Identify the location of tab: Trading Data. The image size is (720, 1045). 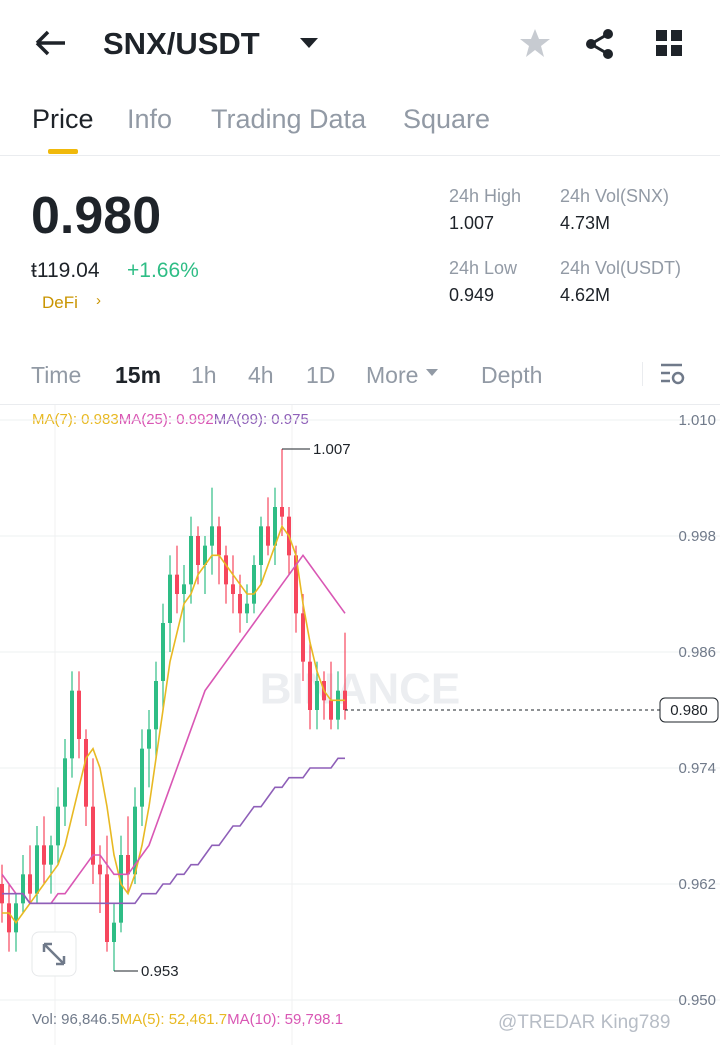
(289, 119).